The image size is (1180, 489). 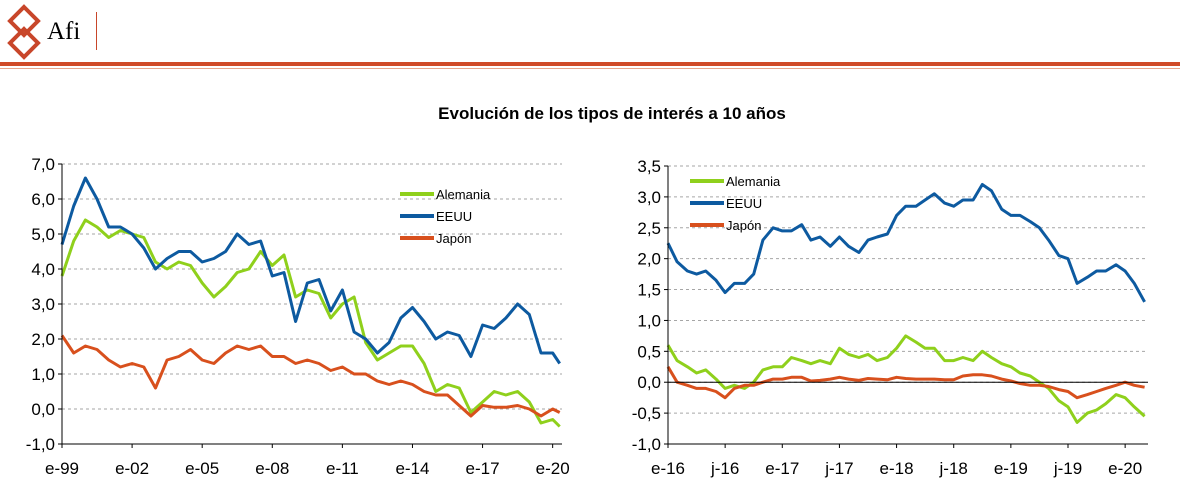 I want to click on x-tick-label: e-08, so click(x=272, y=468).